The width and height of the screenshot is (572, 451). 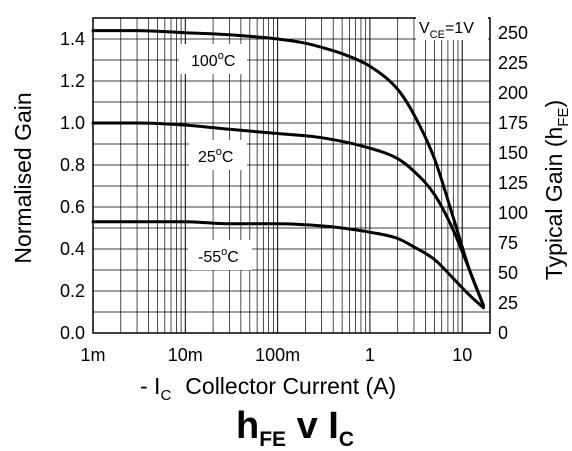 I want to click on y2-tick-label-10: 250, so click(x=513, y=33).